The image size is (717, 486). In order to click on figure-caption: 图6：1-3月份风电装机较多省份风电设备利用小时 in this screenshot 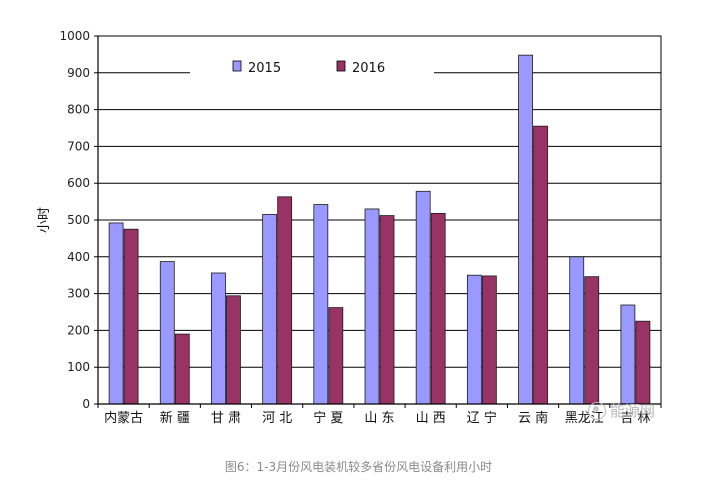, I will do `click(358, 467)`.